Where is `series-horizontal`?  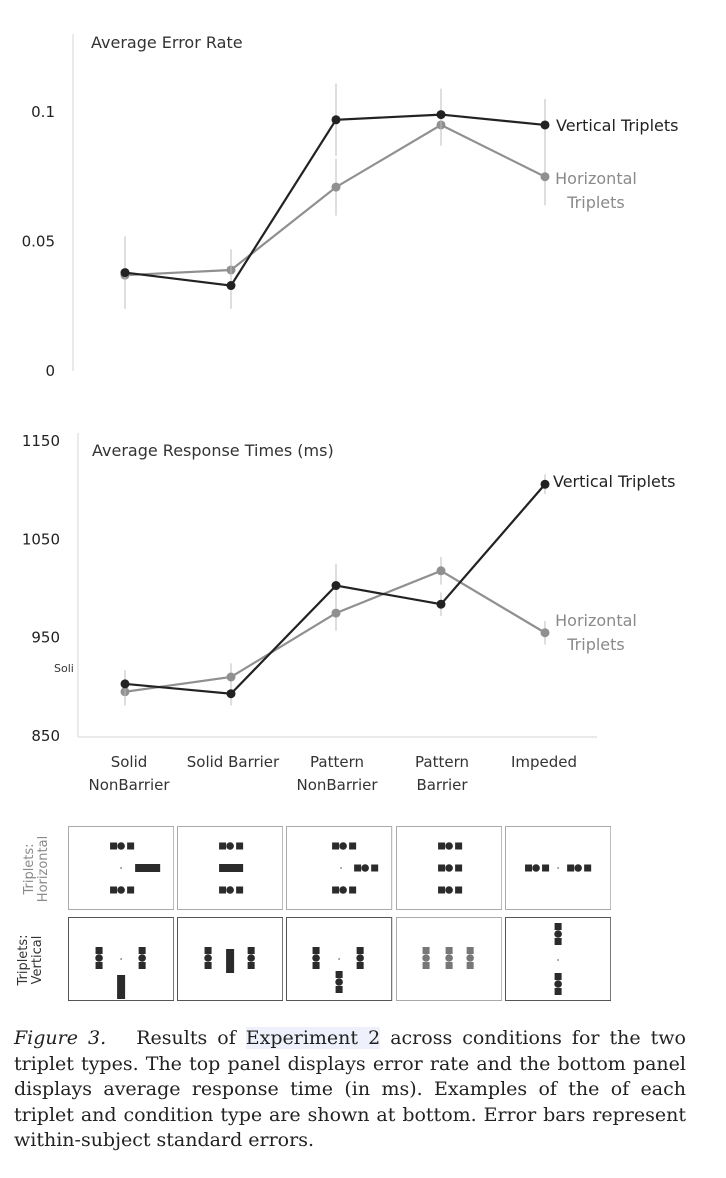
series-horizontal is located at coordinates (335, 204).